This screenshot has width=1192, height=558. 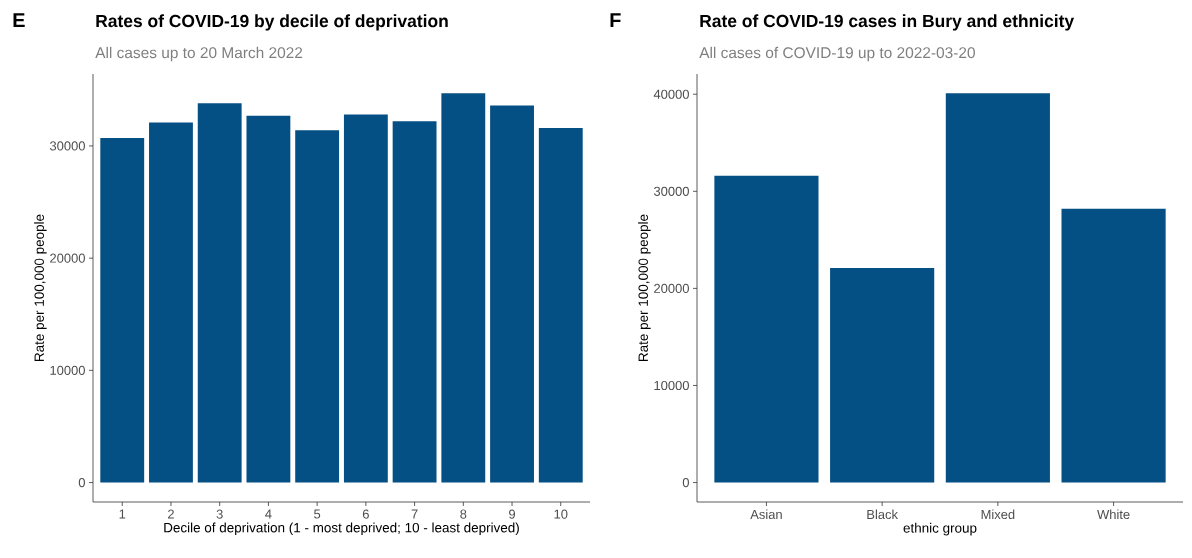 What do you see at coordinates (837, 54) in the screenshot?
I see `chart-subtitle: All cases of COVID-19 up to 2022-03-20` at bounding box center [837, 54].